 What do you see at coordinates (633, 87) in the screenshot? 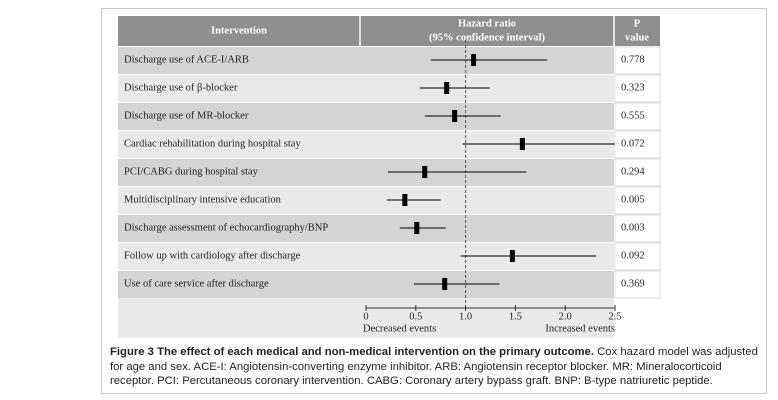
I see `p-value: 0.323` at bounding box center [633, 87].